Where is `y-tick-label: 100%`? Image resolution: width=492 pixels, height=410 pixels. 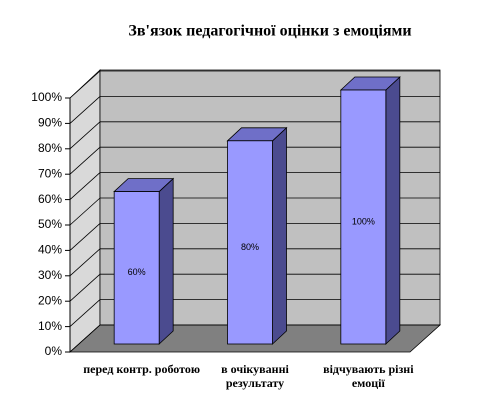 y-tick-label: 100% is located at coordinates (46, 97).